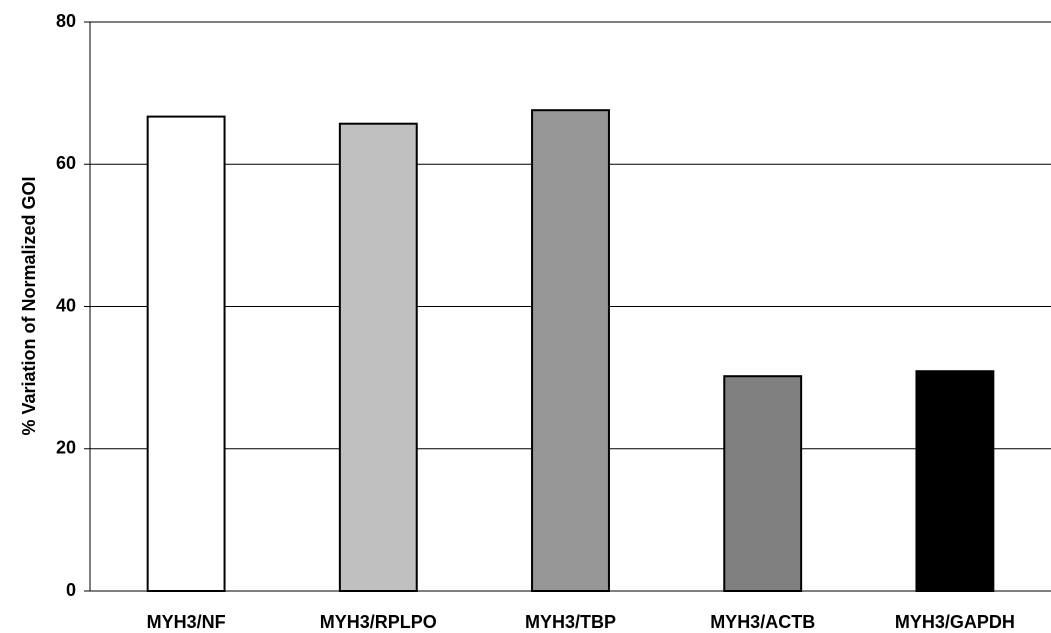 This screenshot has width=1051, height=633. What do you see at coordinates (66, 163) in the screenshot?
I see `y-tick-label: 60` at bounding box center [66, 163].